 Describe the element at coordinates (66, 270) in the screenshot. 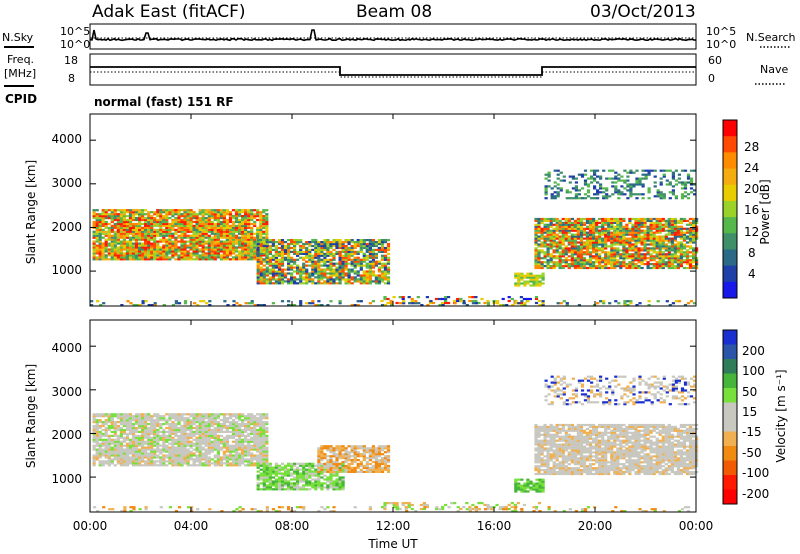

I see `power-ytick-1000: 1000` at that location.